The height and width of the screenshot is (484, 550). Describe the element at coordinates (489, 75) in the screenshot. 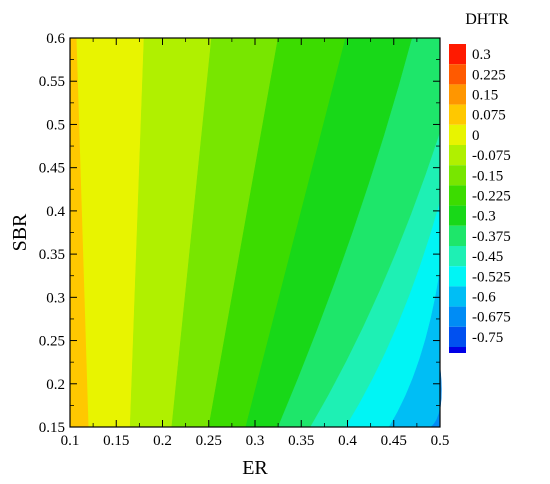

I see `legend-label: 0.225` at that location.